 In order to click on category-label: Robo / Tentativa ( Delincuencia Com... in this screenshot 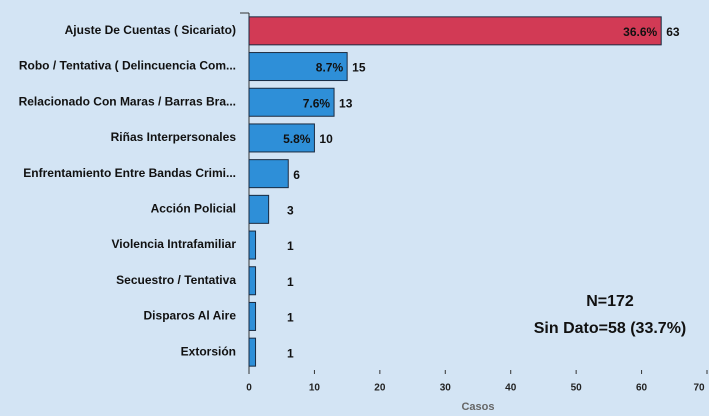, I will do `click(127, 66)`.